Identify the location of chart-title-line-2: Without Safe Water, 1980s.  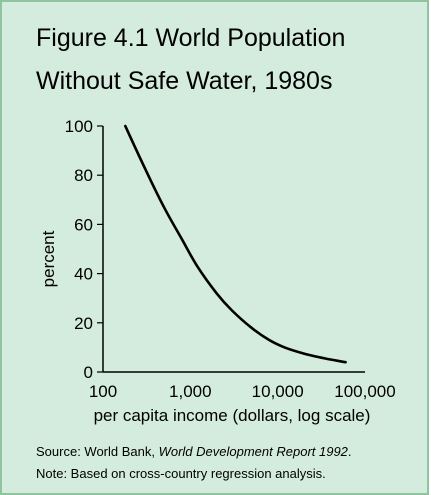
(184, 81).